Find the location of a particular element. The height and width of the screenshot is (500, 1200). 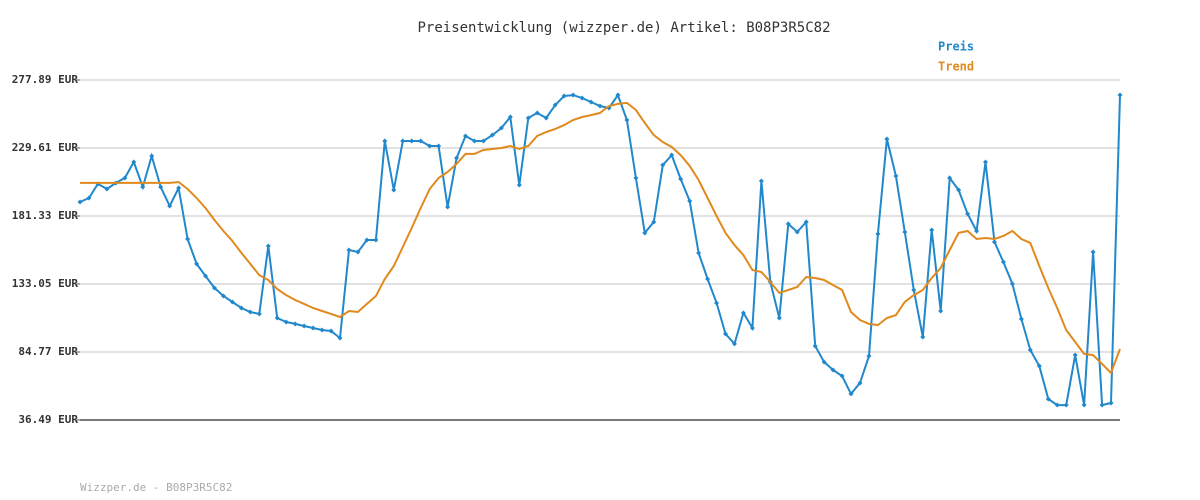

y-tick-label: 229.61 EUR is located at coordinates (45, 147).